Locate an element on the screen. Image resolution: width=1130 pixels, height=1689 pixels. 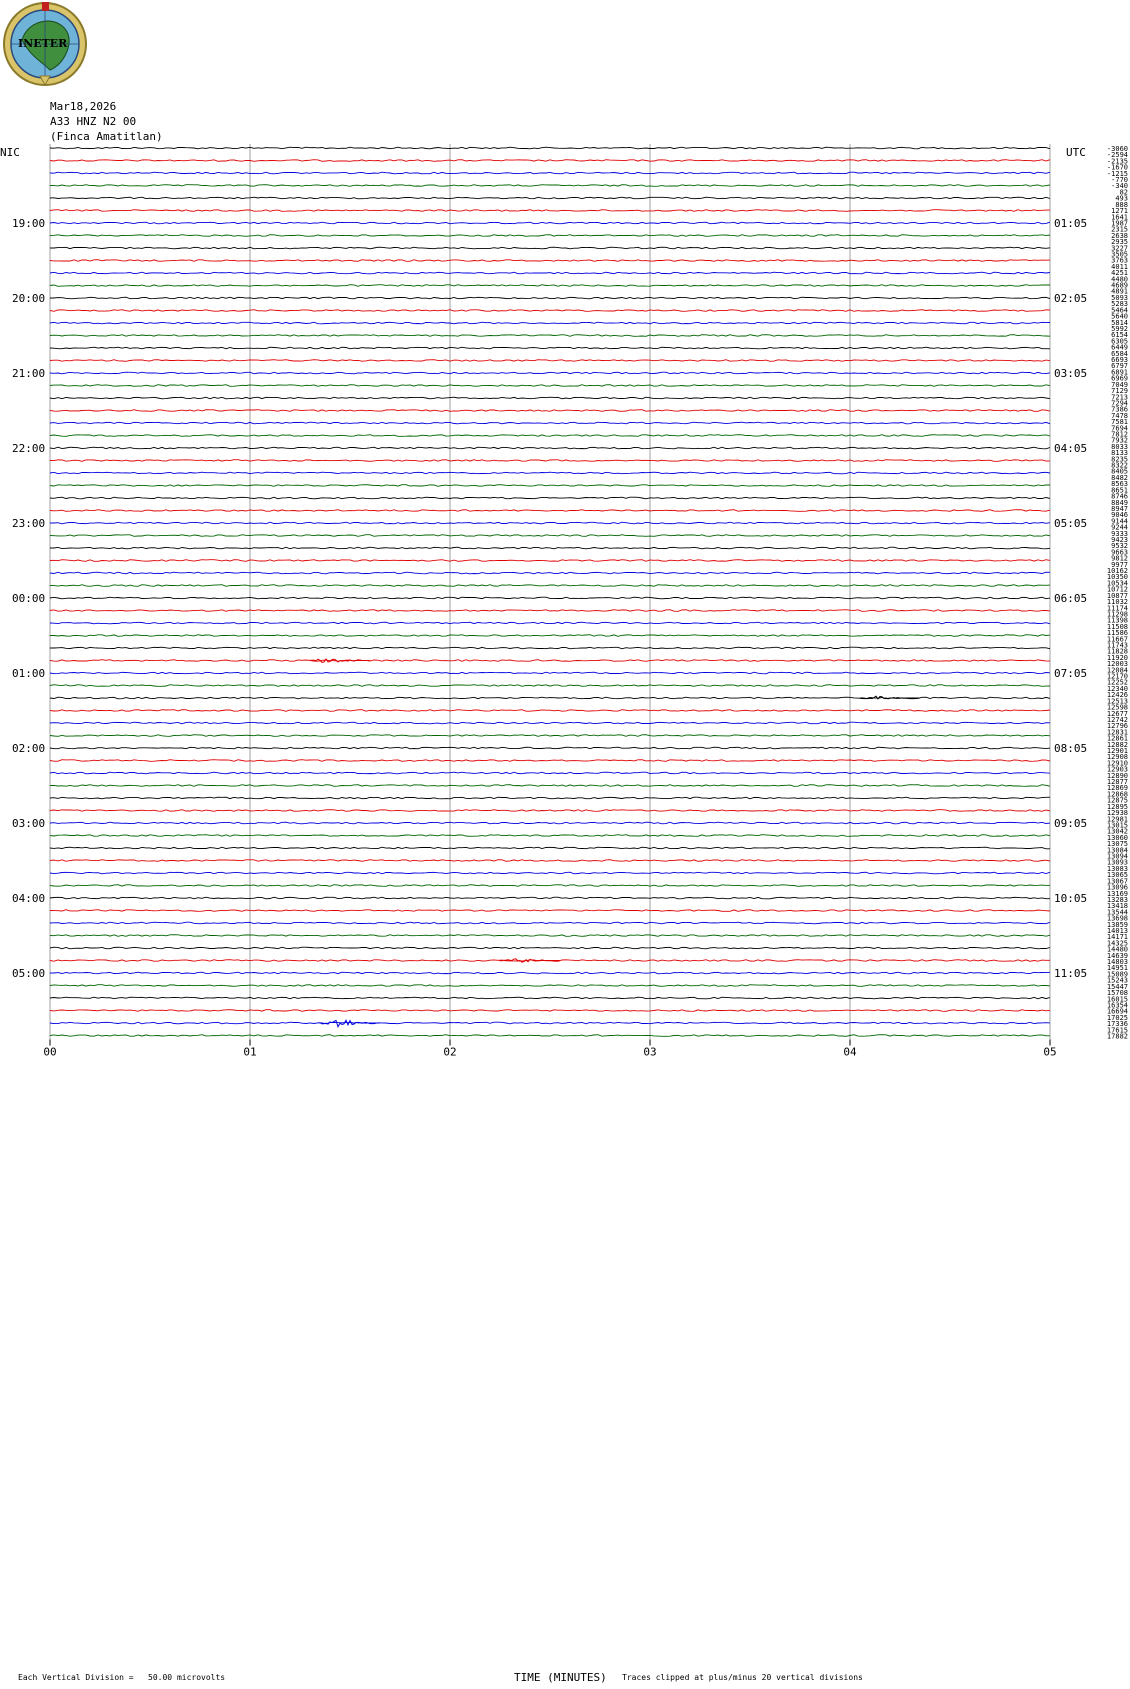
trace-offset-value: 16694 is located at coordinates (1117, 1012).